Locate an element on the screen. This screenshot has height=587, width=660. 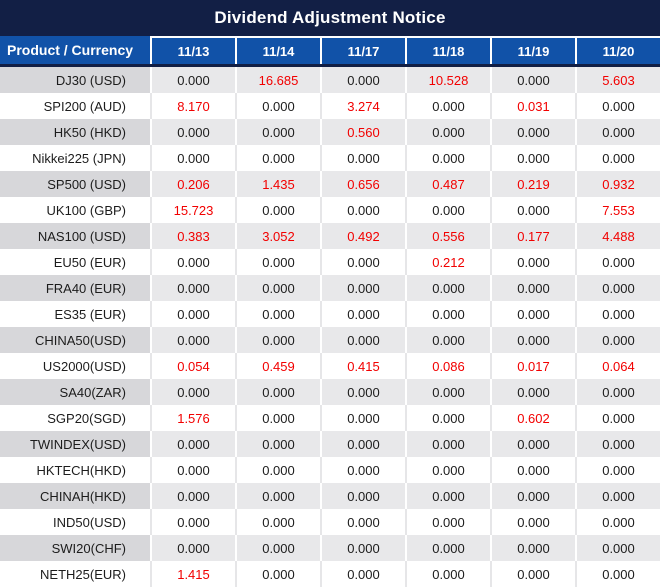
dividend-value-cell: 0.492 is located at coordinates (362, 236).